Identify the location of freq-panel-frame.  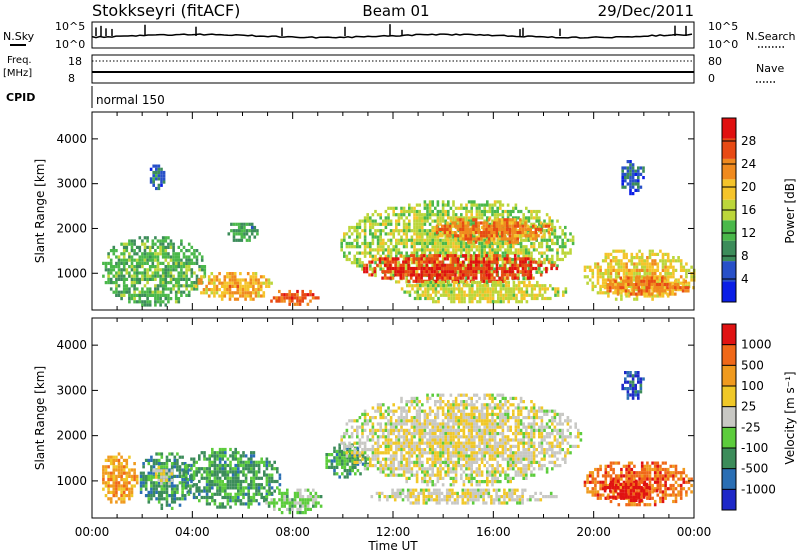
(393, 69).